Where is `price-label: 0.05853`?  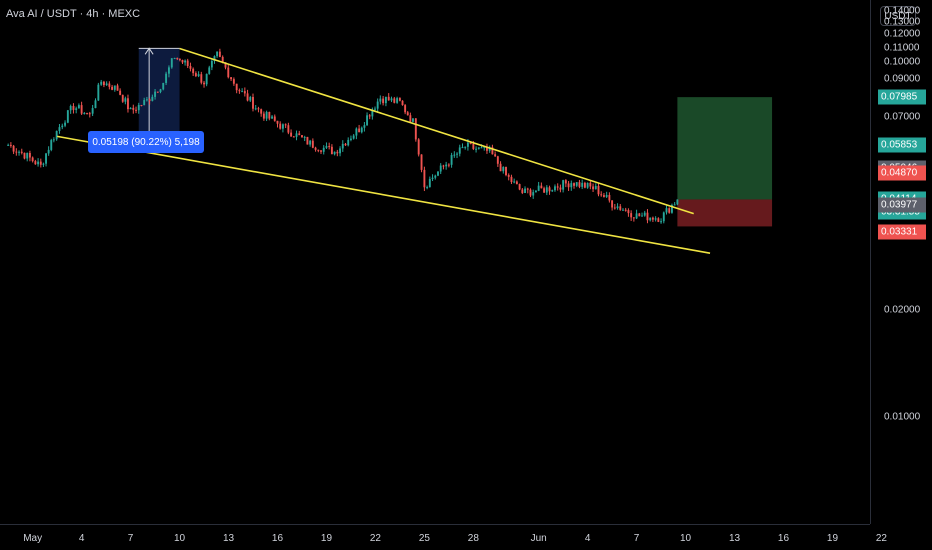 price-label: 0.05853 is located at coordinates (902, 145).